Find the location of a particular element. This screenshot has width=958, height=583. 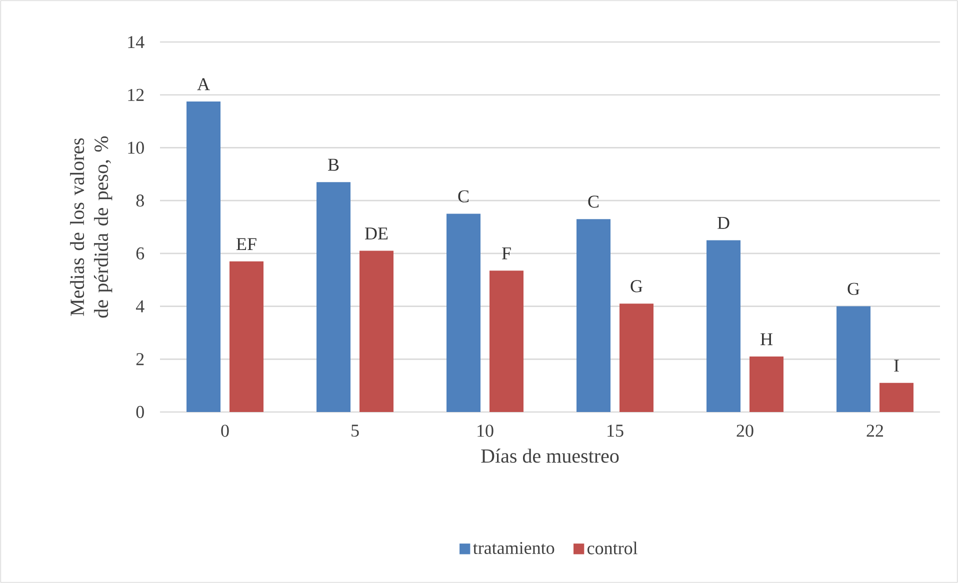

x-tick-label: 5 is located at coordinates (355, 430).